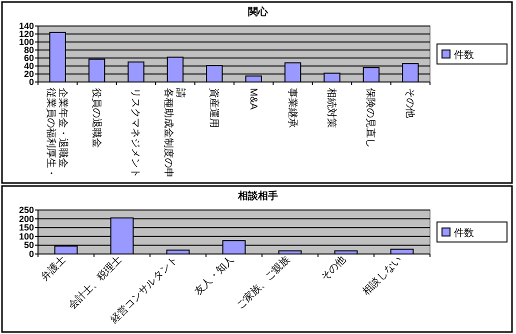 The image size is (516, 334). Describe the element at coordinates (53, 269) in the screenshot. I see `x-tick-label: 弁護士` at that location.